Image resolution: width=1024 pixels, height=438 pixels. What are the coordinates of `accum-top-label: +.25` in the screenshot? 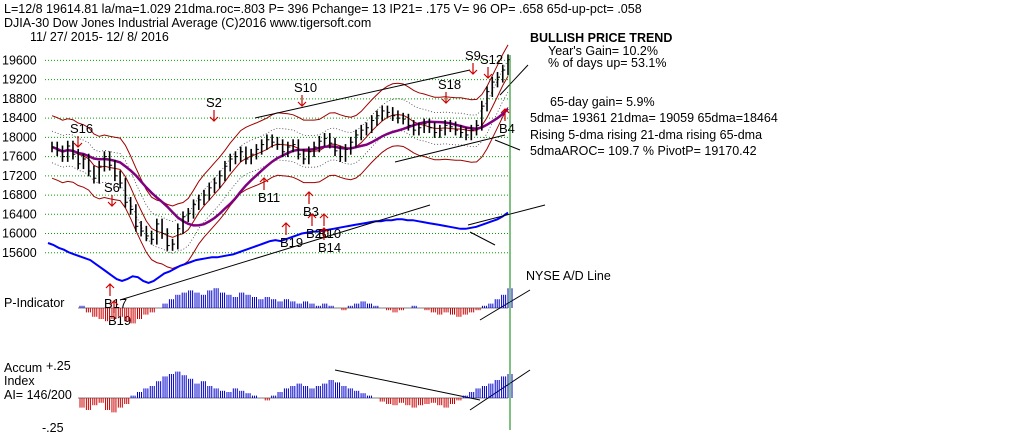 It's located at (58, 366).